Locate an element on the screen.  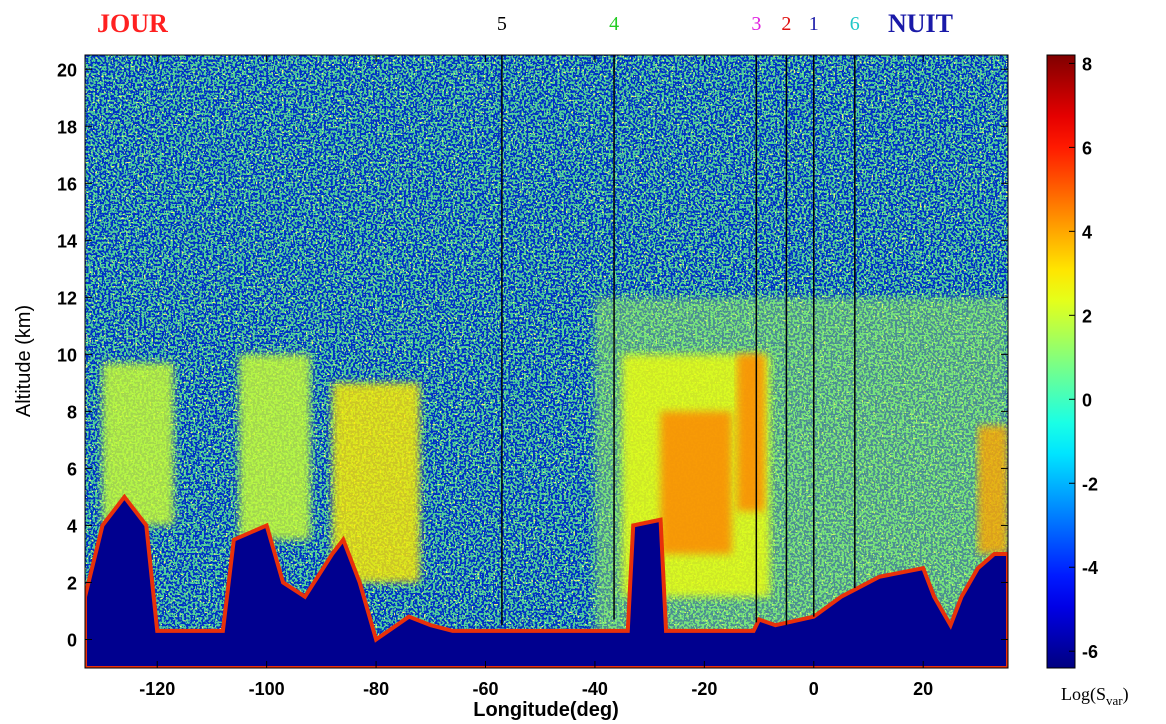
colorbar-label-sub: var is located at coordinates (1114, 700).